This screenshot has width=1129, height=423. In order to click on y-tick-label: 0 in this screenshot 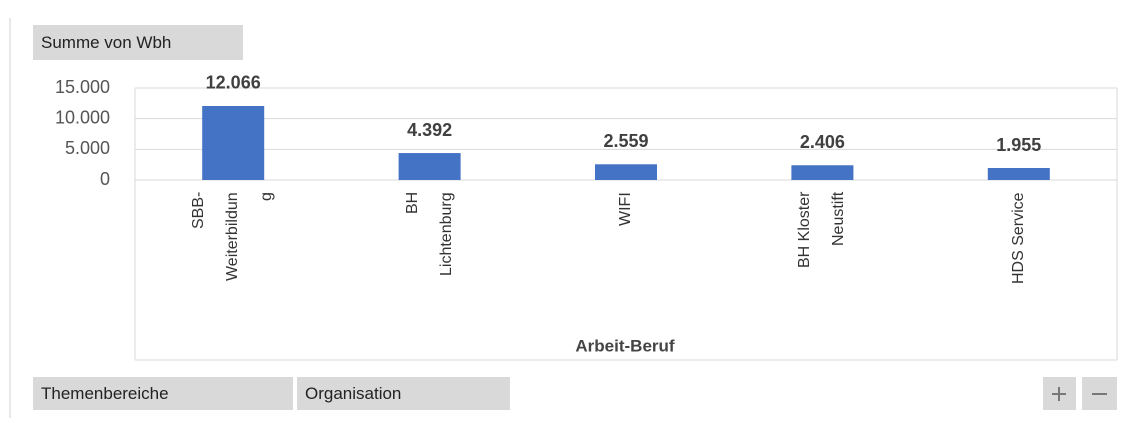, I will do `click(105, 179)`.